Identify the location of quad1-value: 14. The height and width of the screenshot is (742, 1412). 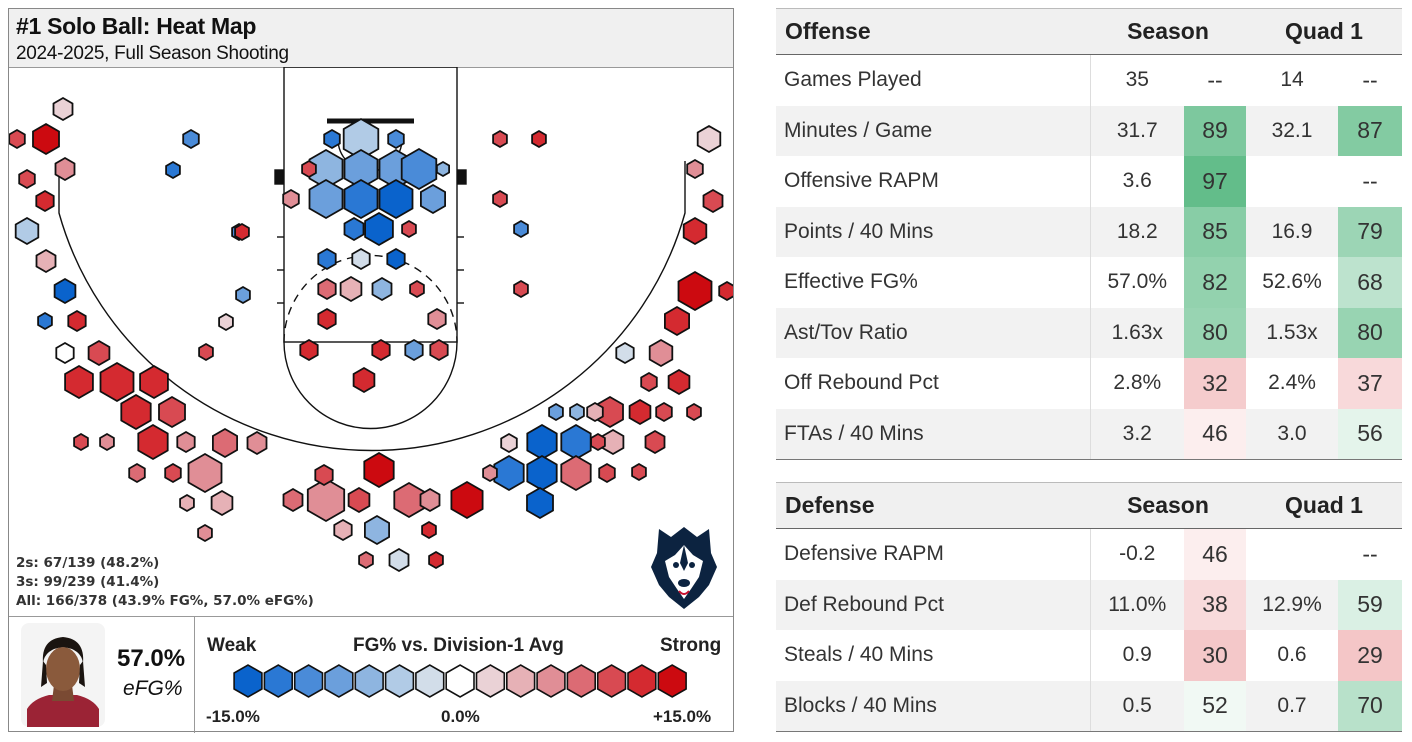
(1292, 80).